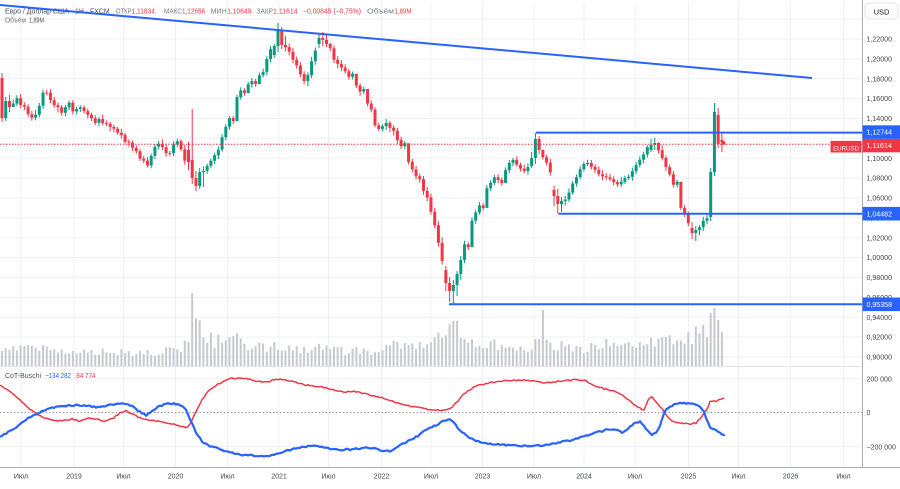 The width and height of the screenshot is (900, 489). What do you see at coordinates (85, 376) in the screenshot?
I see `svg-text: 84 774` at bounding box center [85, 376].